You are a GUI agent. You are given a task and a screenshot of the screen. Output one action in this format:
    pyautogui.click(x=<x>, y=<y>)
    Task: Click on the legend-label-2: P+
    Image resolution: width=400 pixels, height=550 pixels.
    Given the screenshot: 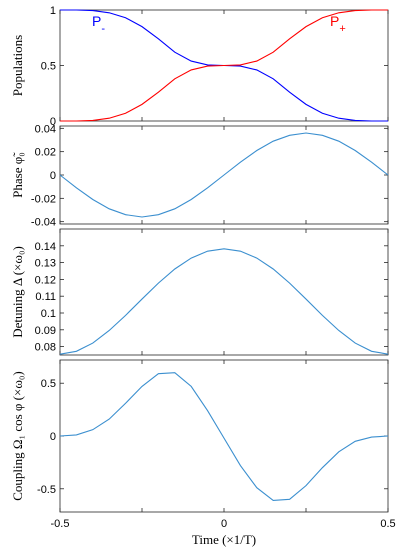 What is the action you would take?
    pyautogui.click(x=338, y=24)
    